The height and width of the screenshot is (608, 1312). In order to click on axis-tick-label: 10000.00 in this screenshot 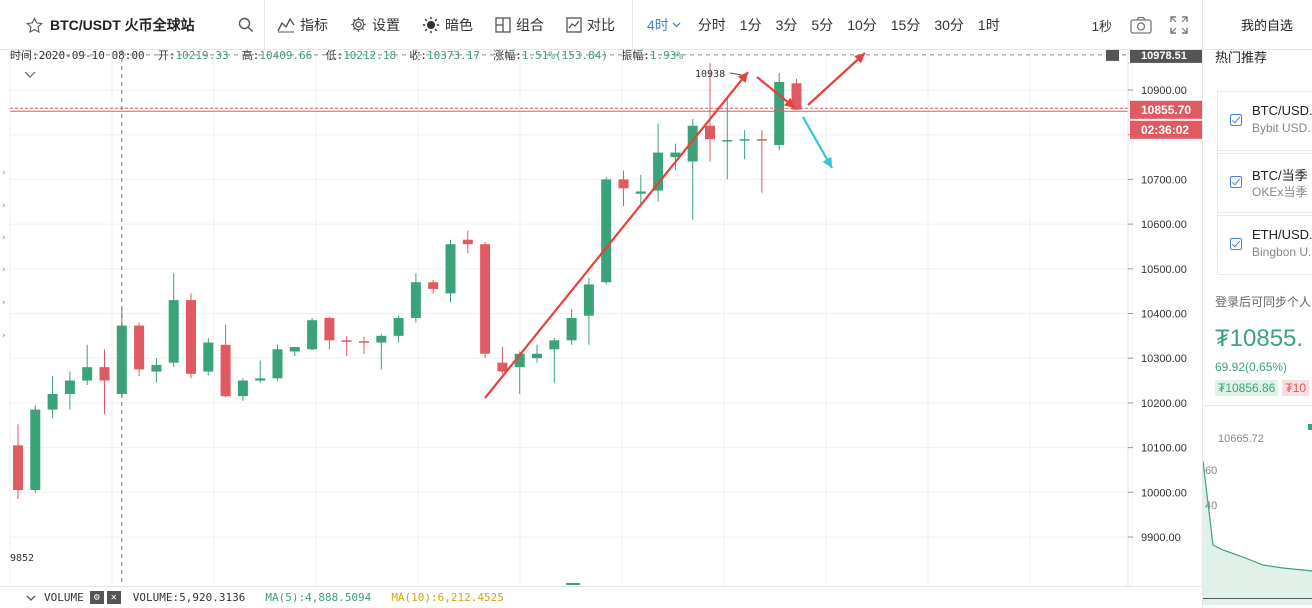, I will do `click(1164, 493)`.